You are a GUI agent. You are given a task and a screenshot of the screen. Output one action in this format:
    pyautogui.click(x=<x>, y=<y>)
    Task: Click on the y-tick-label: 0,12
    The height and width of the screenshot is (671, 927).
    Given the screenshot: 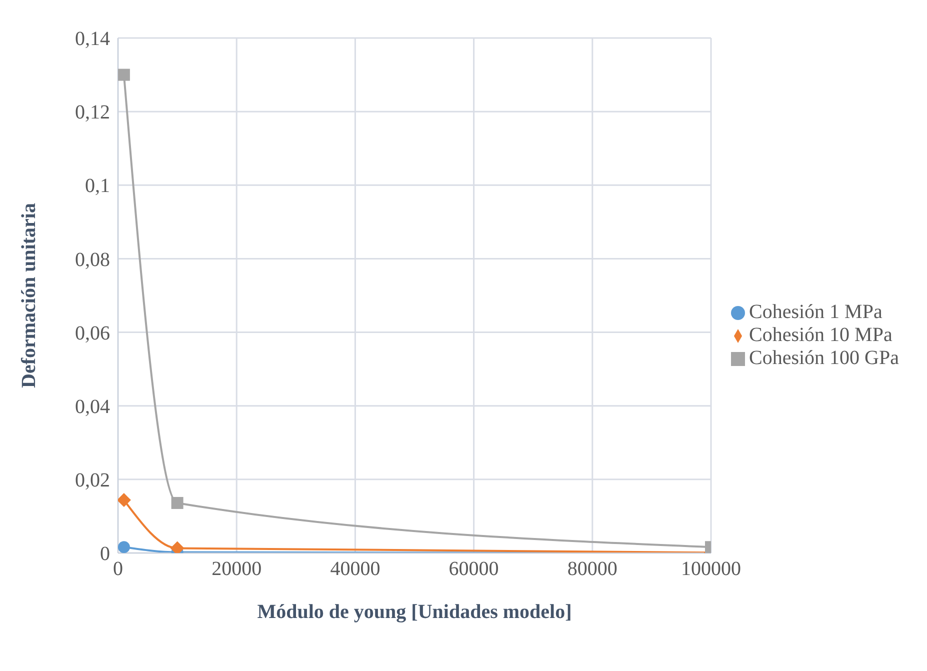 What is the action you would take?
    pyautogui.click(x=92, y=113)
    